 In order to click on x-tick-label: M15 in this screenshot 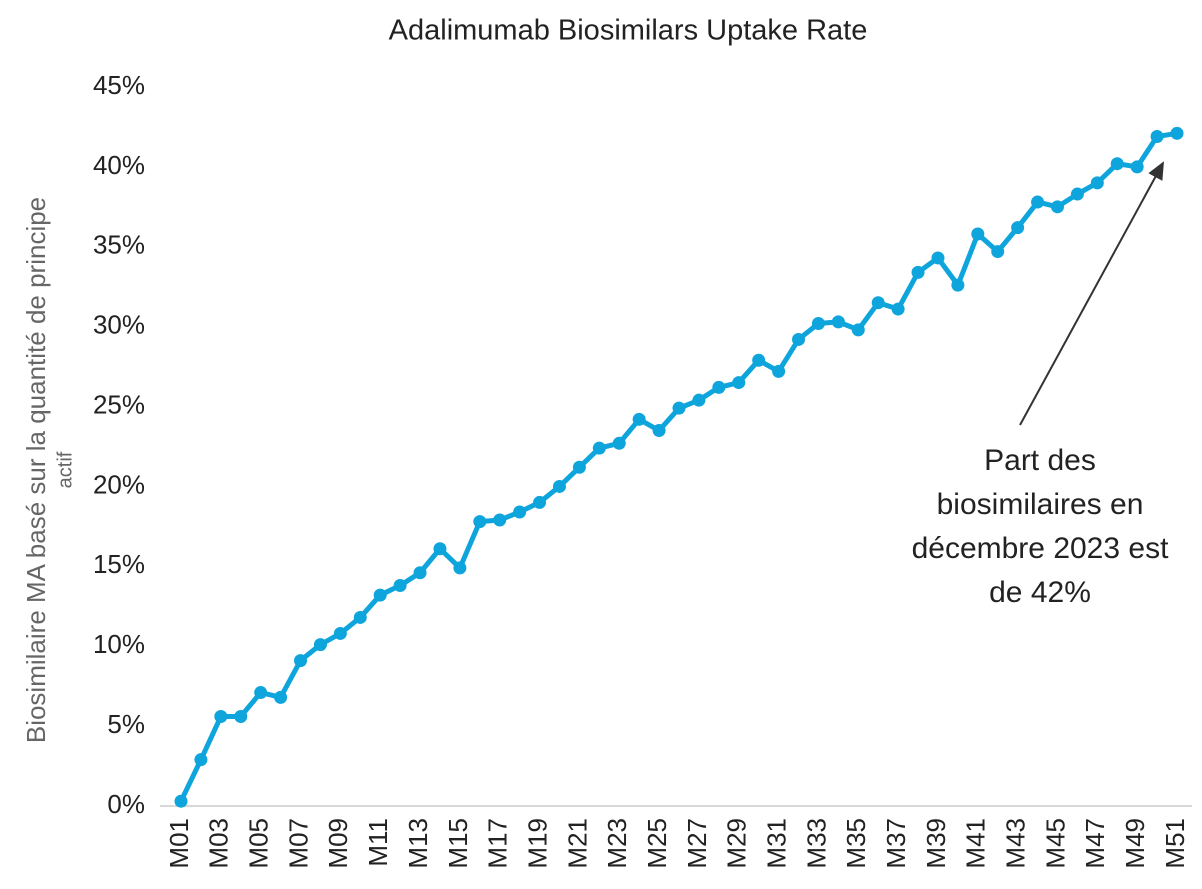, I will do `click(458, 843)`.